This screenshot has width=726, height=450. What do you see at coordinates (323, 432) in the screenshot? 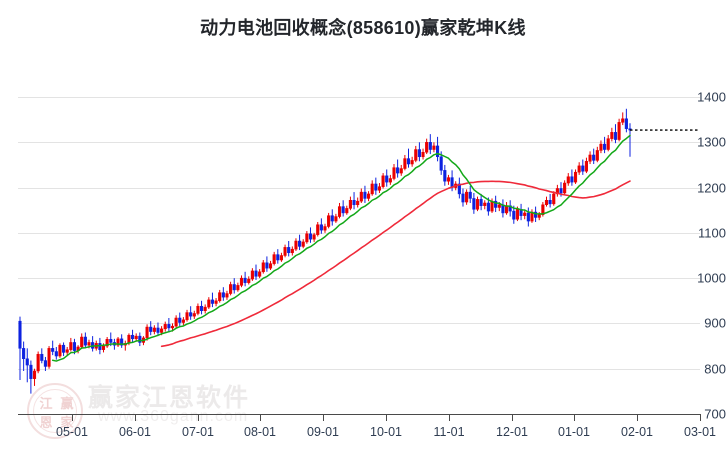
I see `x-axis-tick-label: 09-01` at bounding box center [323, 432].